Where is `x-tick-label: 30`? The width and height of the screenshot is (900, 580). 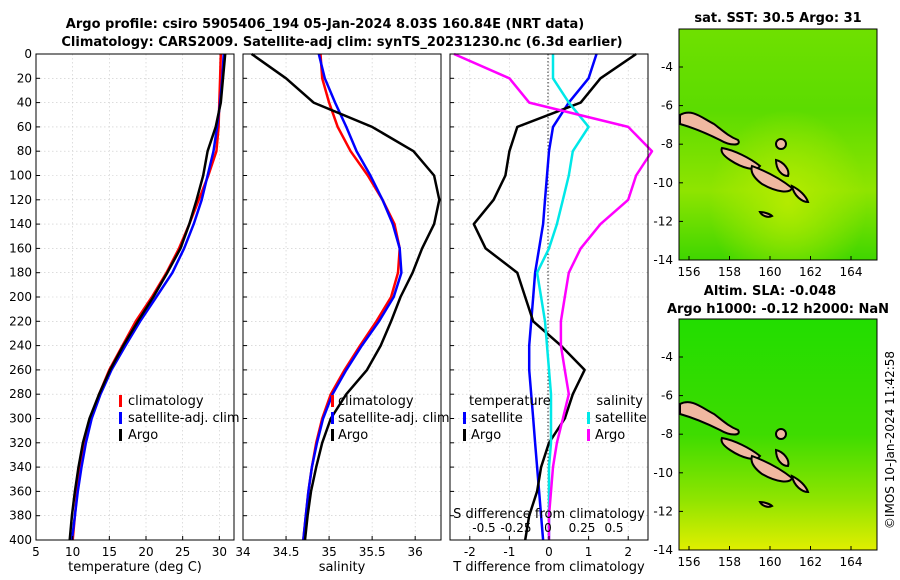 x-tick-label: 30 is located at coordinates (219, 552).